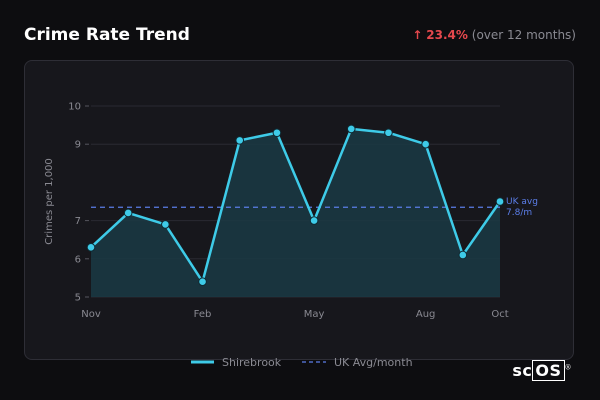 This screenshot has width=600, height=400. I want to click on brand-logo: sc OS ®, so click(542, 370).